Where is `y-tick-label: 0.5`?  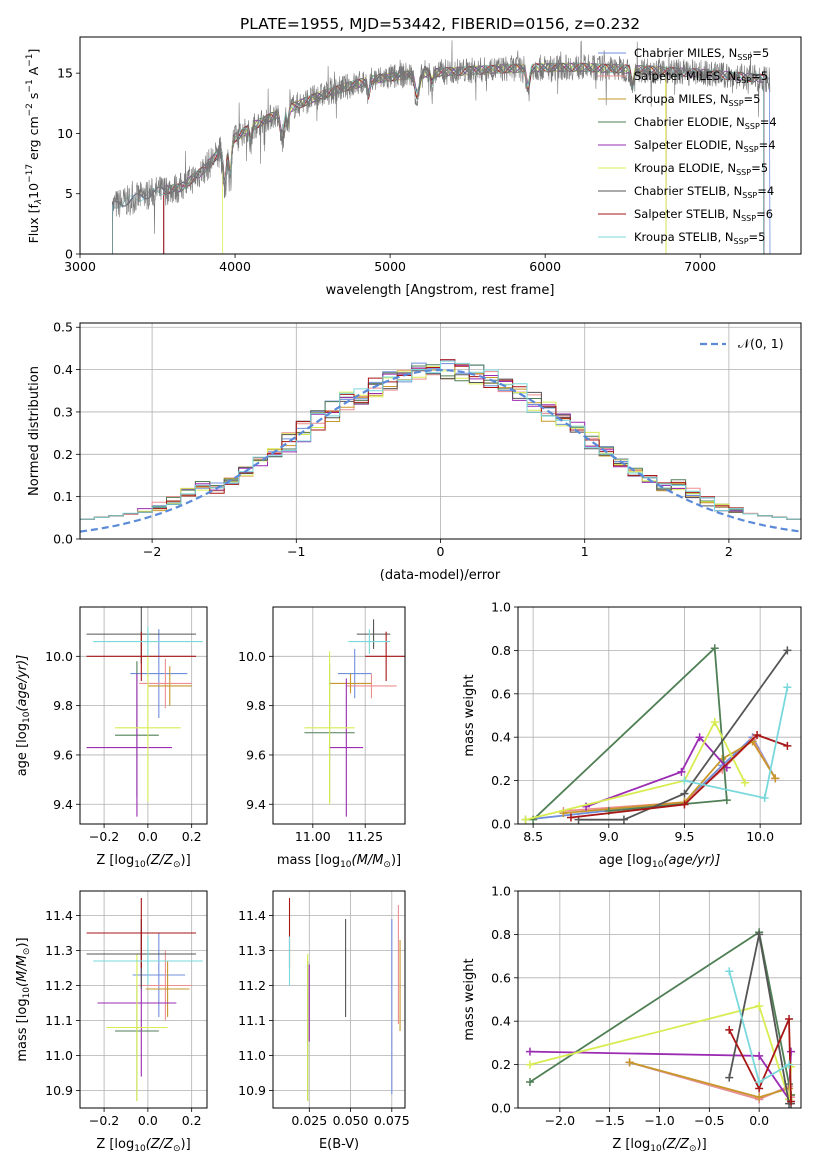 y-tick-label: 0.5 is located at coordinates (63, 327).